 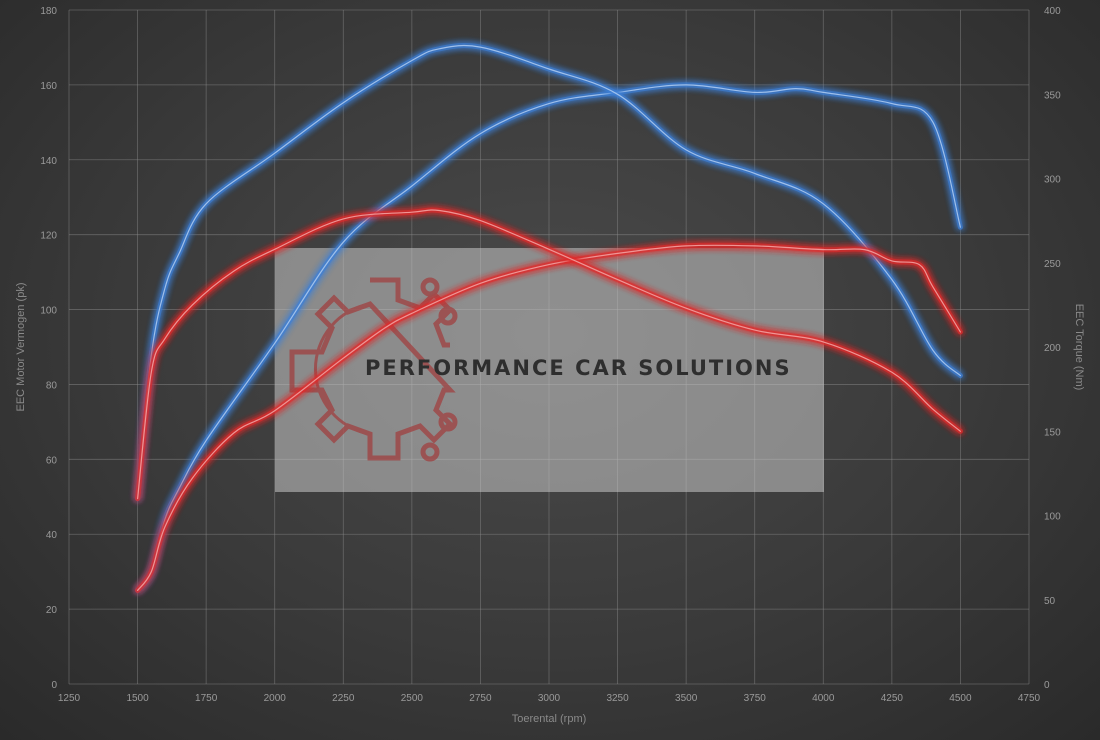 What do you see at coordinates (549, 719) in the screenshot?
I see `x-axis-title: Toerental (rpm)` at bounding box center [549, 719].